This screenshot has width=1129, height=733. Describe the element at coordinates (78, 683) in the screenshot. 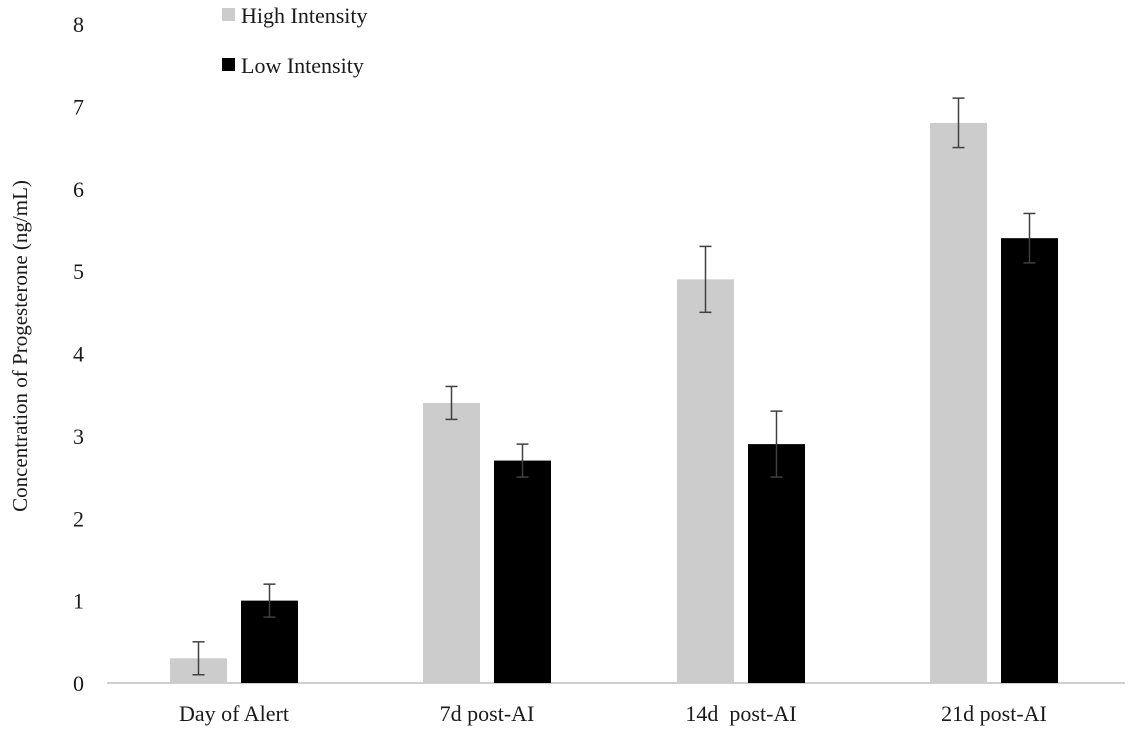

I see `y-tick-label: 0` at that location.